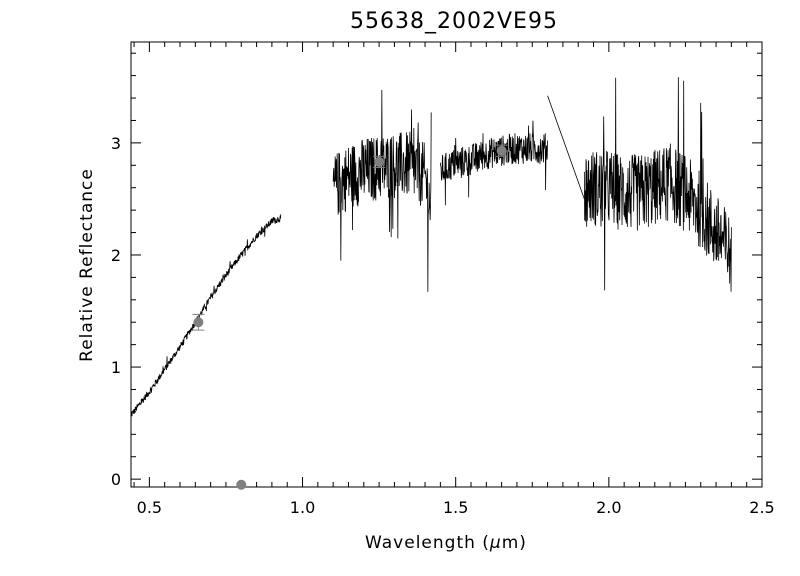 This screenshot has height=576, width=800. I want to click on y-tick-label: 0, so click(116, 479).